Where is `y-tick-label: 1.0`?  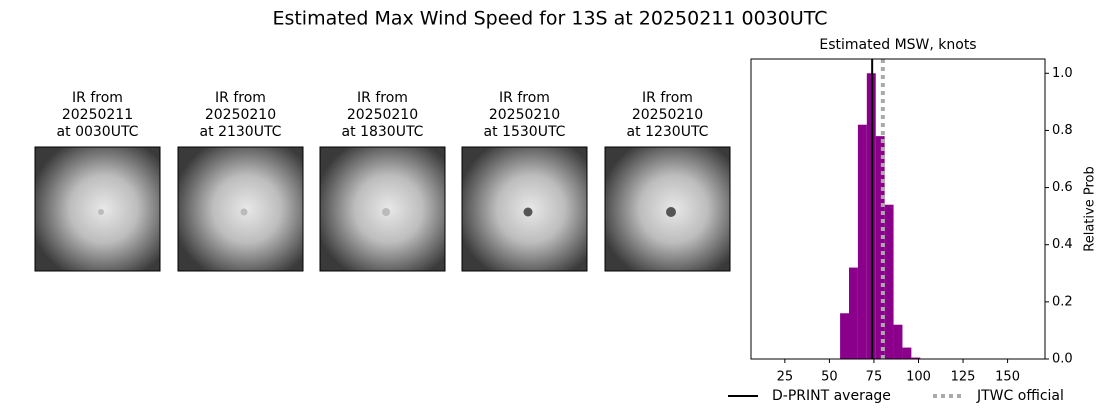 y-tick-label: 1.0 is located at coordinates (1062, 73).